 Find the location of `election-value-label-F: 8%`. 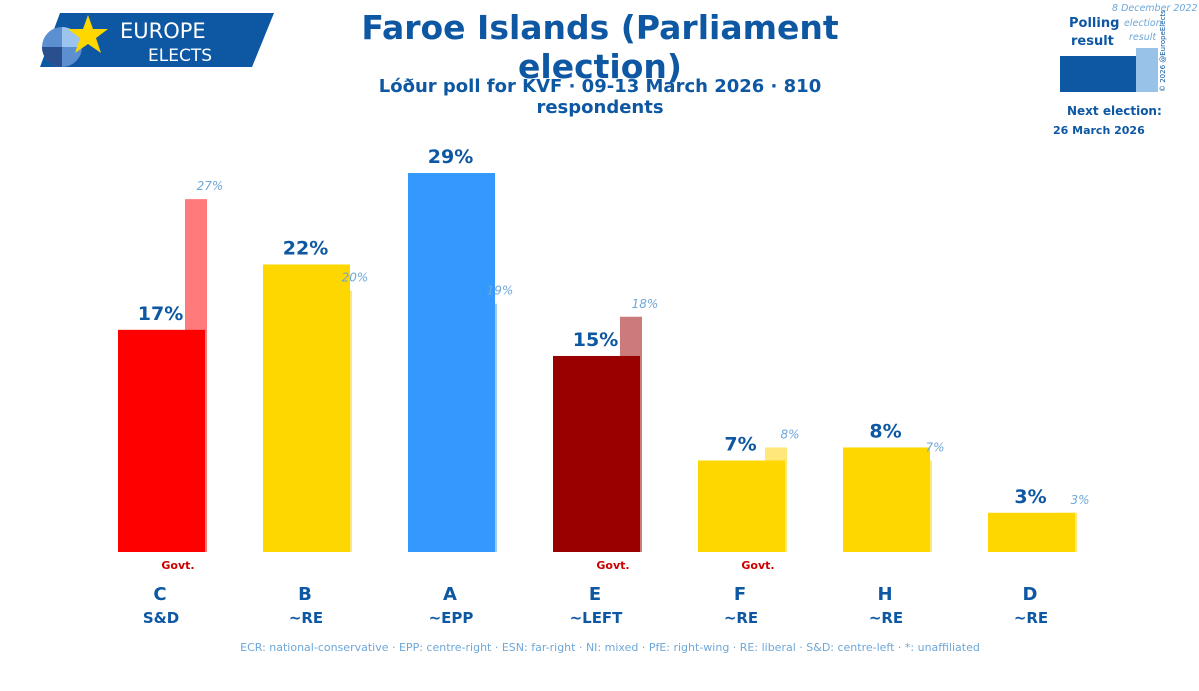

election-value-label-F: 8% is located at coordinates (789, 434).